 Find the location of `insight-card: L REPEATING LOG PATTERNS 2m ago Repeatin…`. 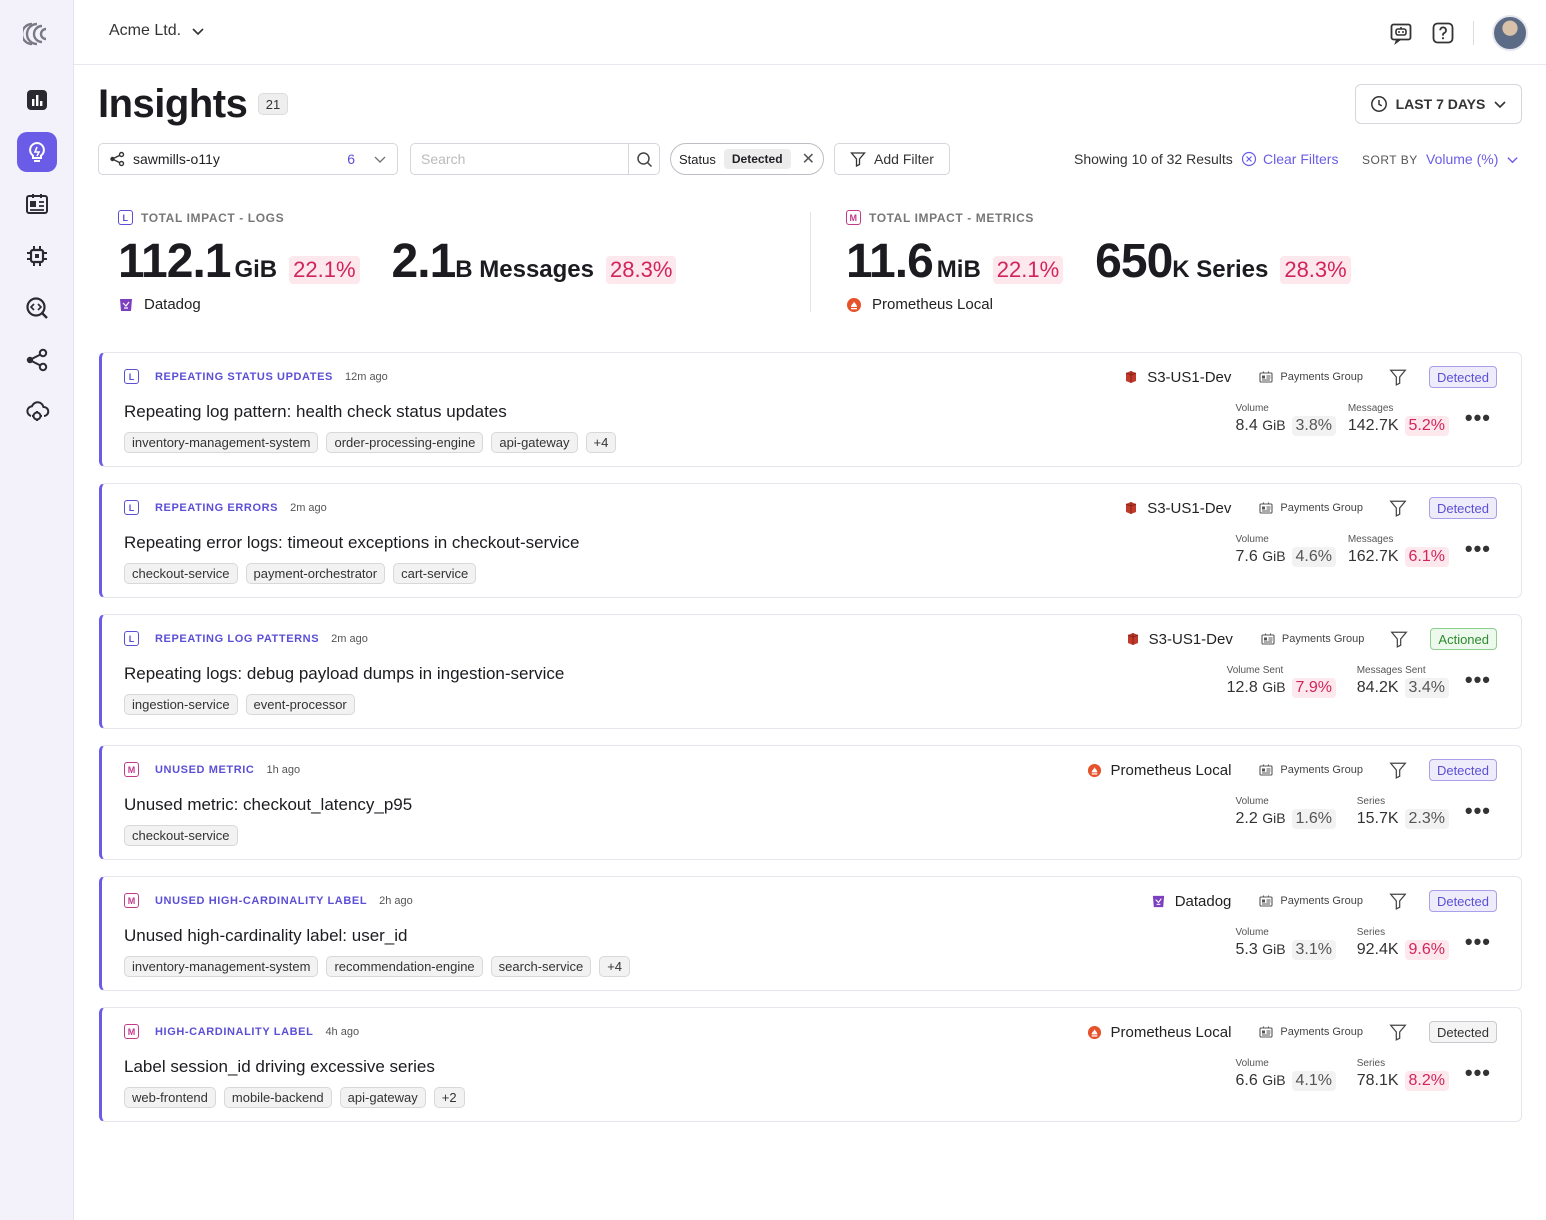

insight-card: L REPEATING LOG PATTERNS 2m ago Repeatin… is located at coordinates (810, 671).